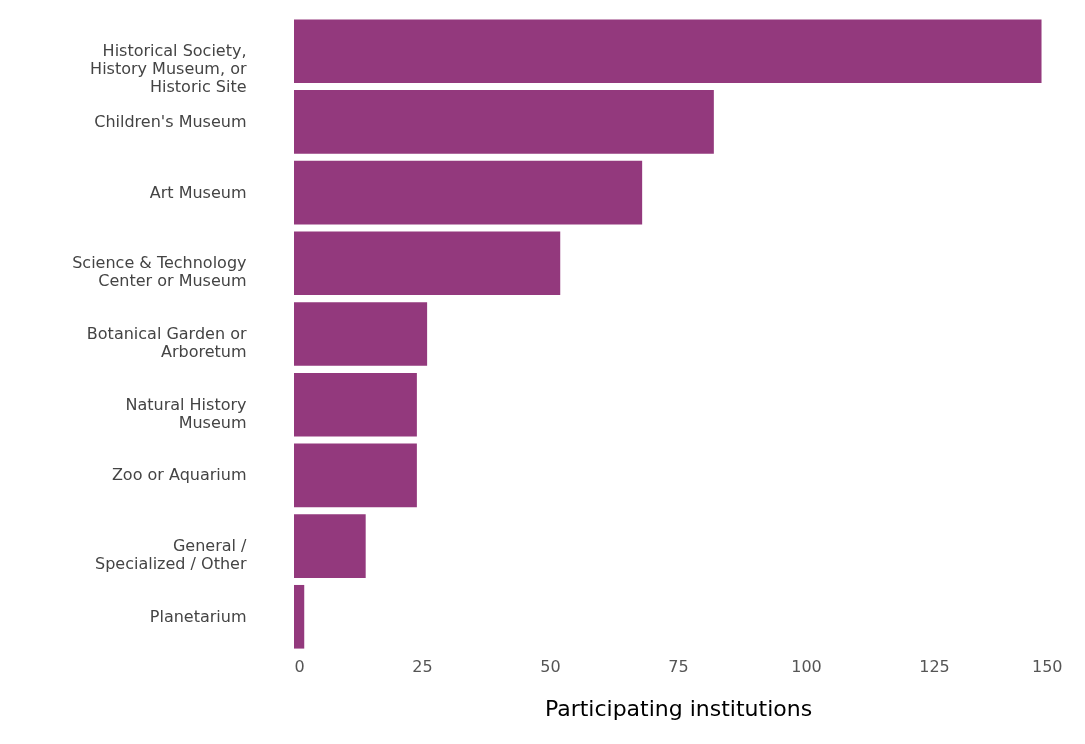 The width and height of the screenshot is (1085, 744). What do you see at coordinates (186, 413) in the screenshot?
I see `y-tick-label: Natural History Museum` at bounding box center [186, 413].